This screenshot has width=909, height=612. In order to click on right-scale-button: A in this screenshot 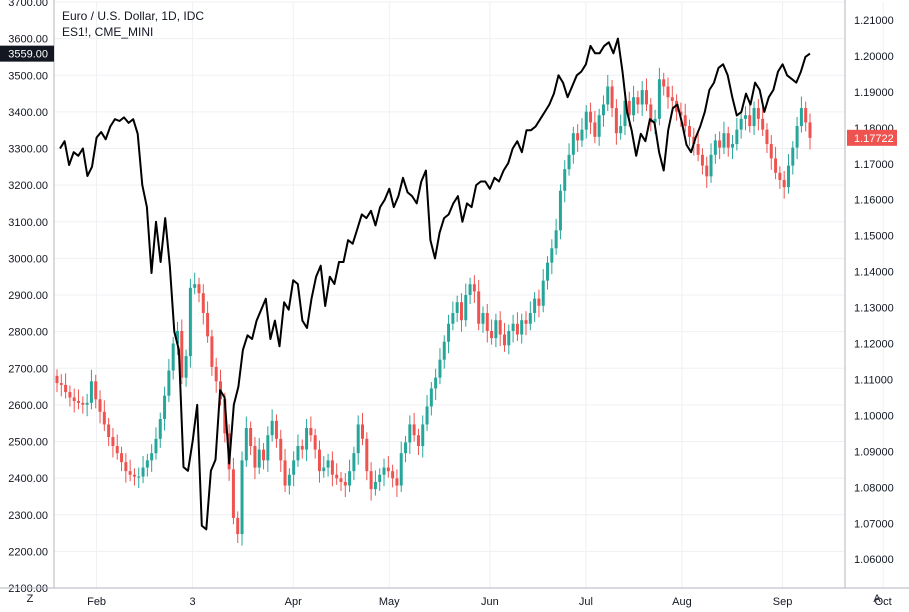, I will do `click(877, 599)`.